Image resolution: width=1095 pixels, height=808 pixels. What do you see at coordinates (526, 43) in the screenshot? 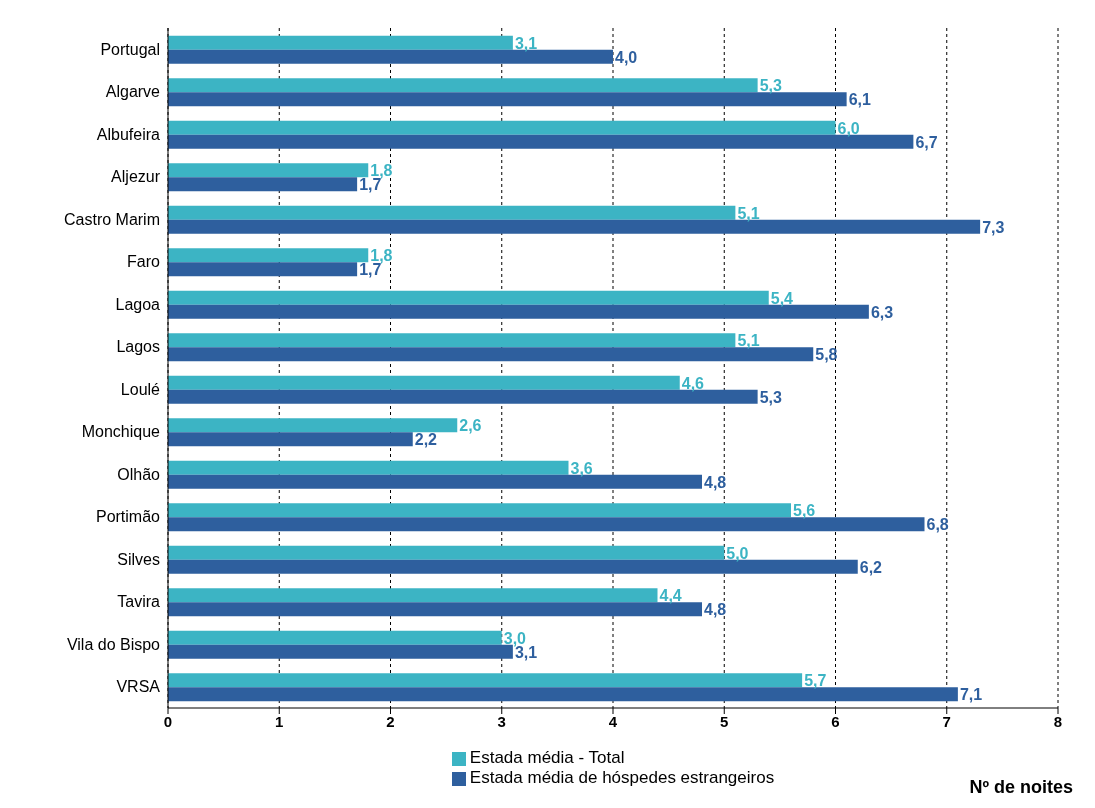
I see `data-label: 3,1` at bounding box center [526, 43].